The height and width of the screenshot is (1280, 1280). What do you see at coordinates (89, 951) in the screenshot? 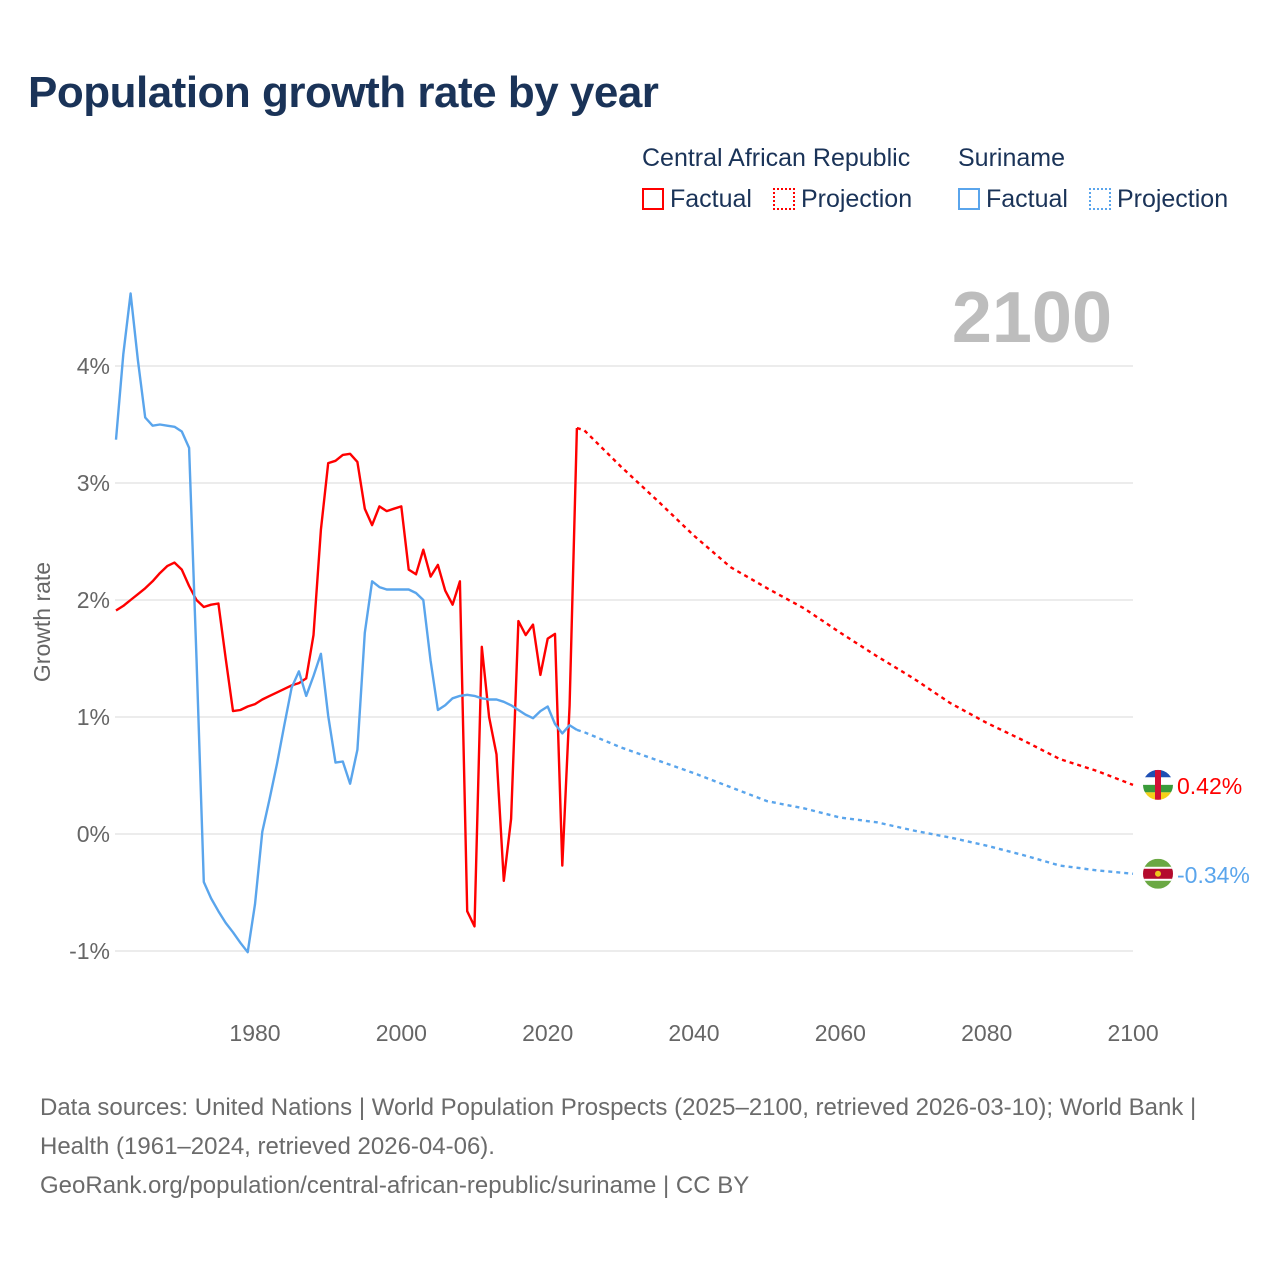
I see `y-tick-label: -1%` at bounding box center [89, 951].